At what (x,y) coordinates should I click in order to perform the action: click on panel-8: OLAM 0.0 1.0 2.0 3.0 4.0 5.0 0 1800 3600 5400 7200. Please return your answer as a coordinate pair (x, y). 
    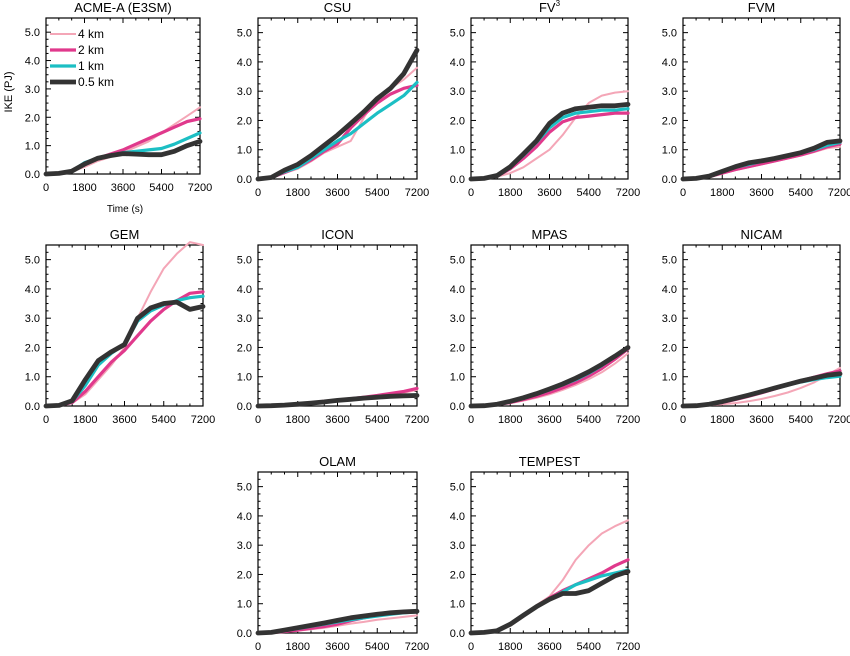
    Looking at the image, I should click on (333, 553).